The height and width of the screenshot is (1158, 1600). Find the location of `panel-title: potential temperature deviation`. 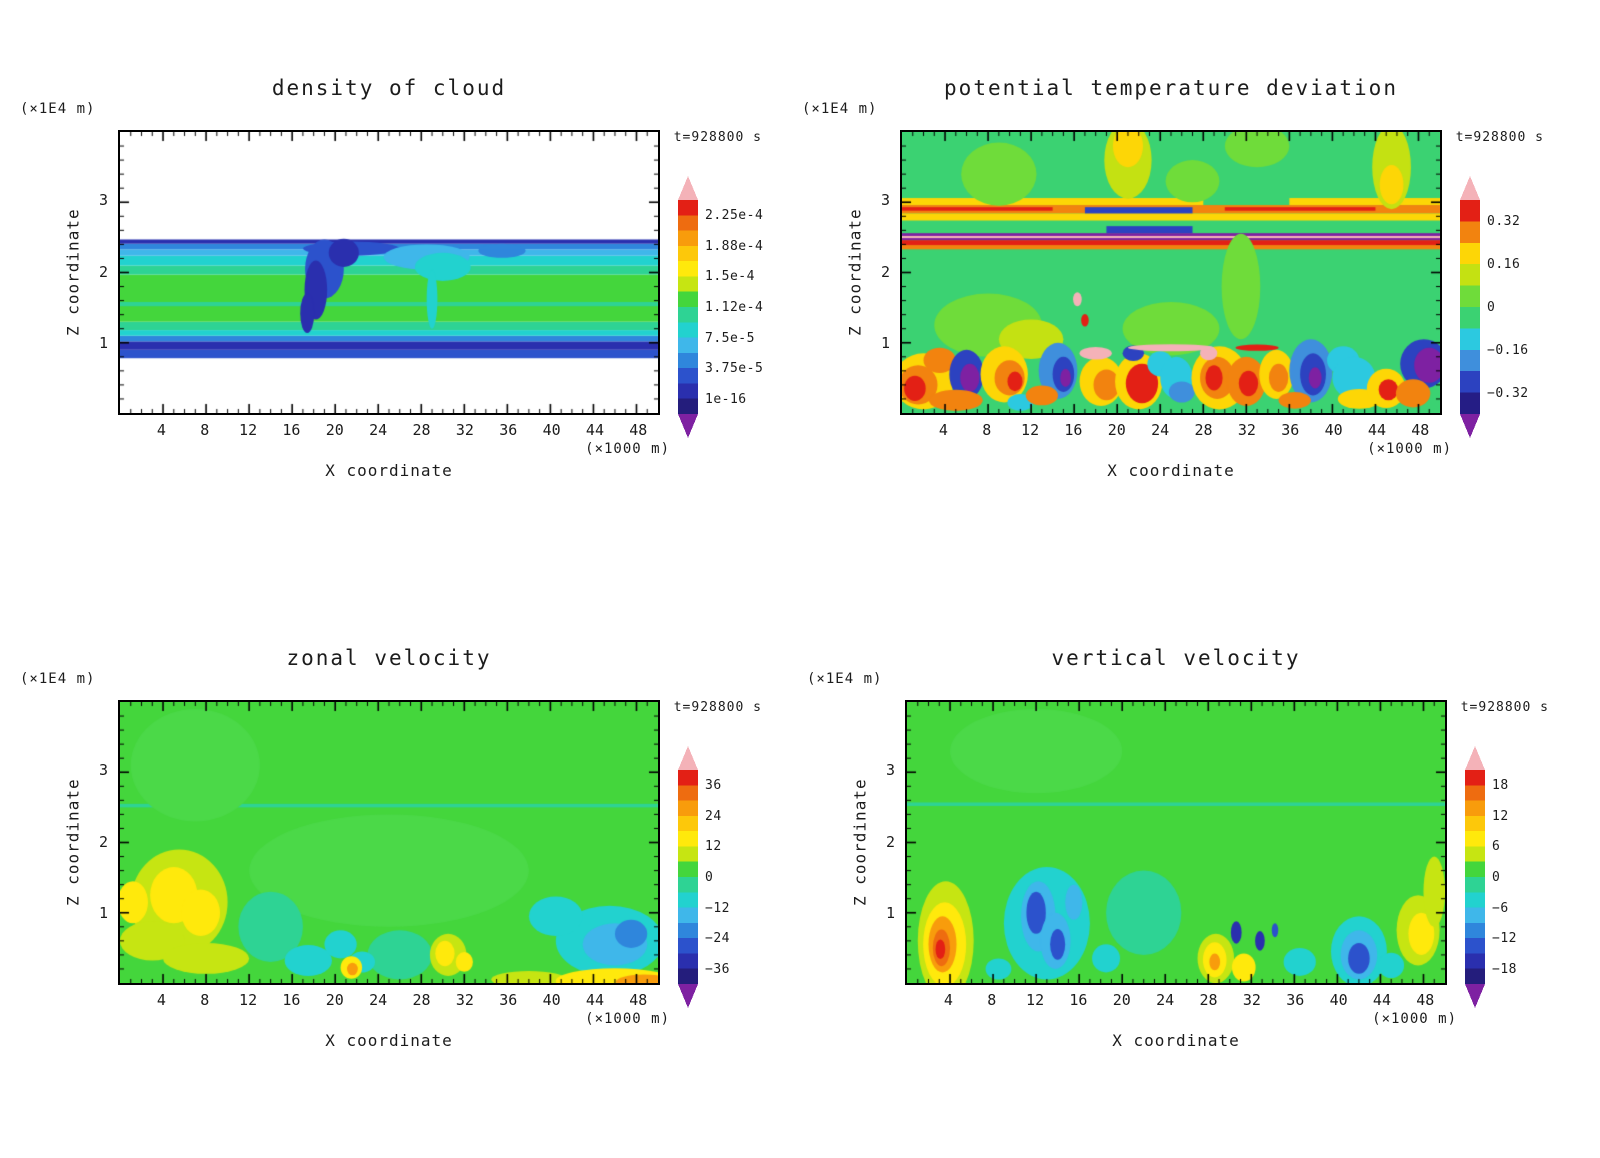

panel-title: potential temperature deviation is located at coordinates (1171, 88).